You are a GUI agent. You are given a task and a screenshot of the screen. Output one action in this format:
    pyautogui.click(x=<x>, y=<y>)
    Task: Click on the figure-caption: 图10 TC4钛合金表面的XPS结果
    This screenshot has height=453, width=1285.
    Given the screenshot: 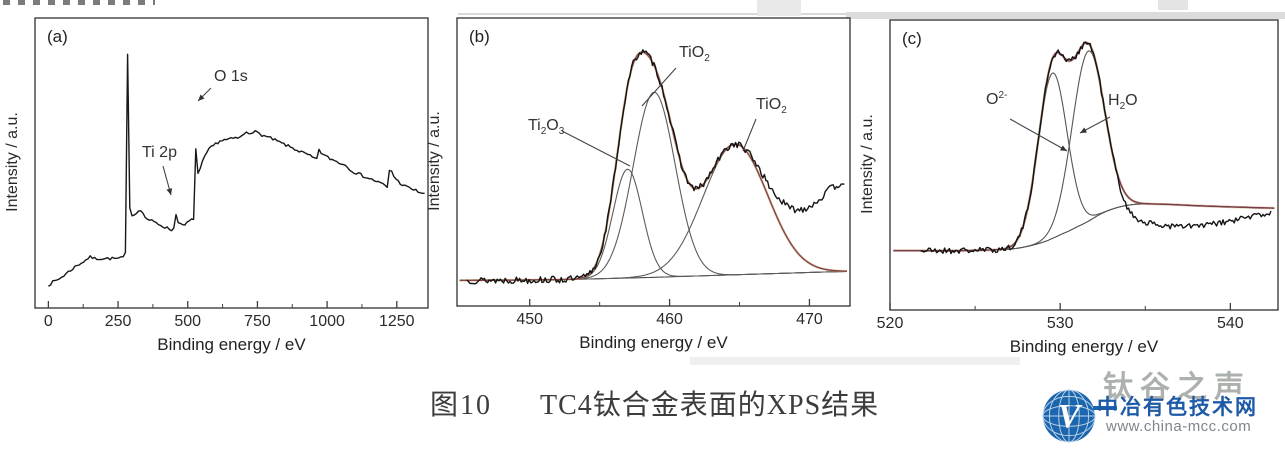 What is the action you would take?
    pyautogui.click(x=654, y=403)
    